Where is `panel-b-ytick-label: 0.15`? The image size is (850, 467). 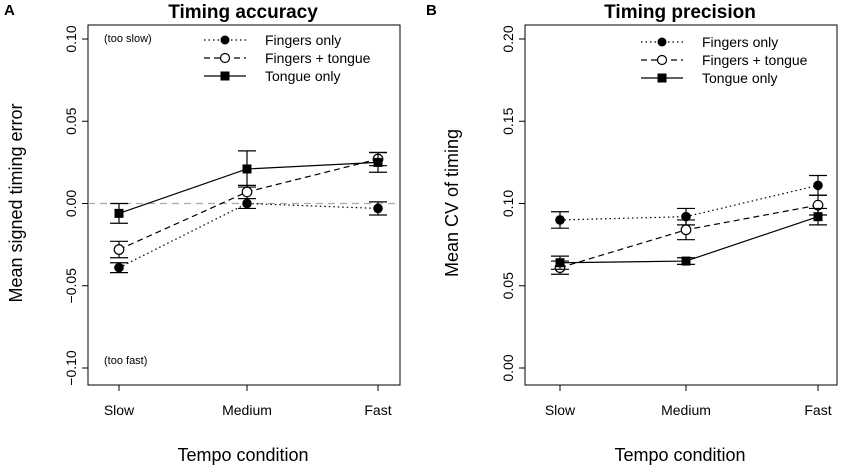
panel-b-ytick-label: 0.15 is located at coordinates (508, 120).